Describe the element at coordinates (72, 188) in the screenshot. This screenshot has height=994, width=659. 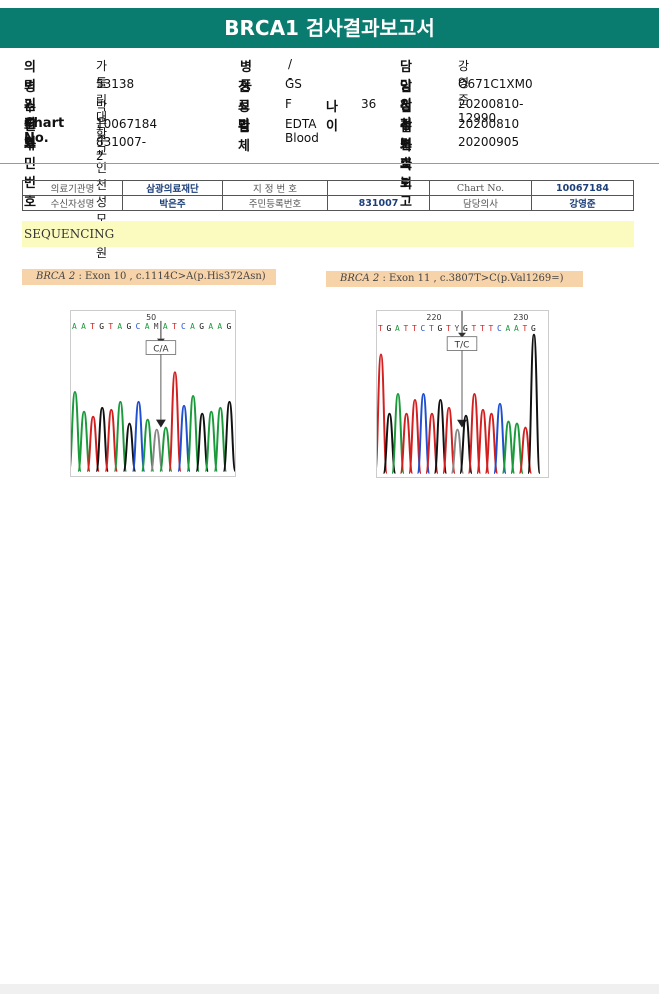
I see `sub-inst-label: 의료기관명` at that location.